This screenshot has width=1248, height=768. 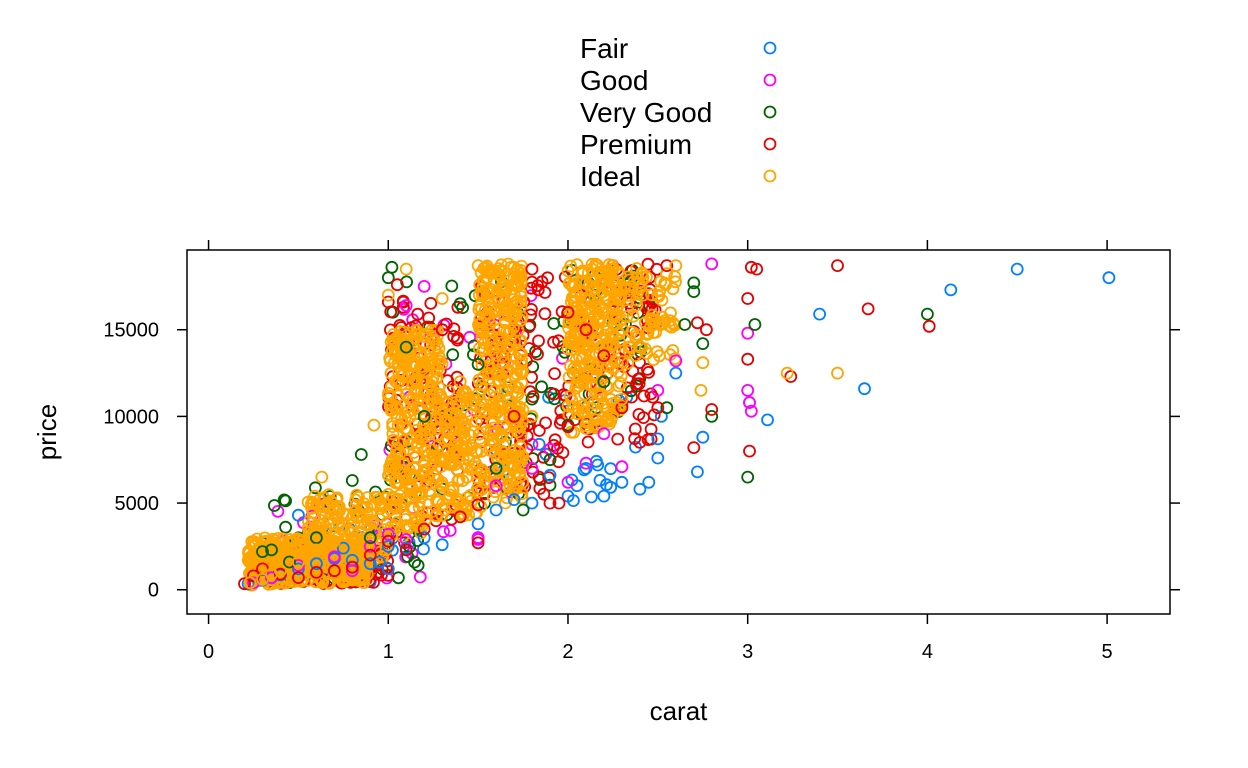 What do you see at coordinates (770, 144) in the screenshot?
I see `legend-marker-premium` at bounding box center [770, 144].